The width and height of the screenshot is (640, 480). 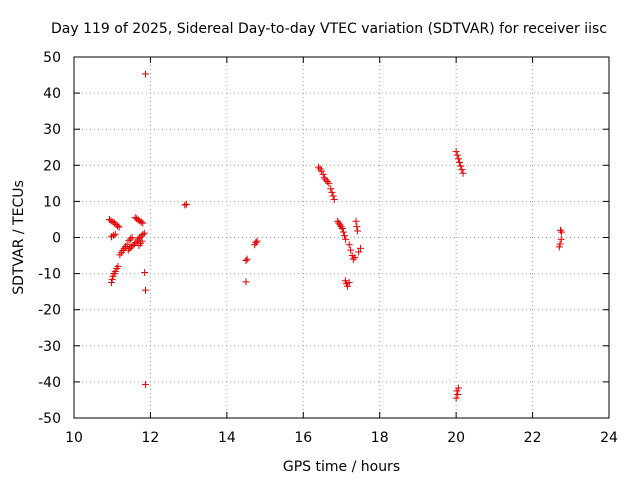 I want to click on x-tick-label: 14, so click(x=227, y=438).